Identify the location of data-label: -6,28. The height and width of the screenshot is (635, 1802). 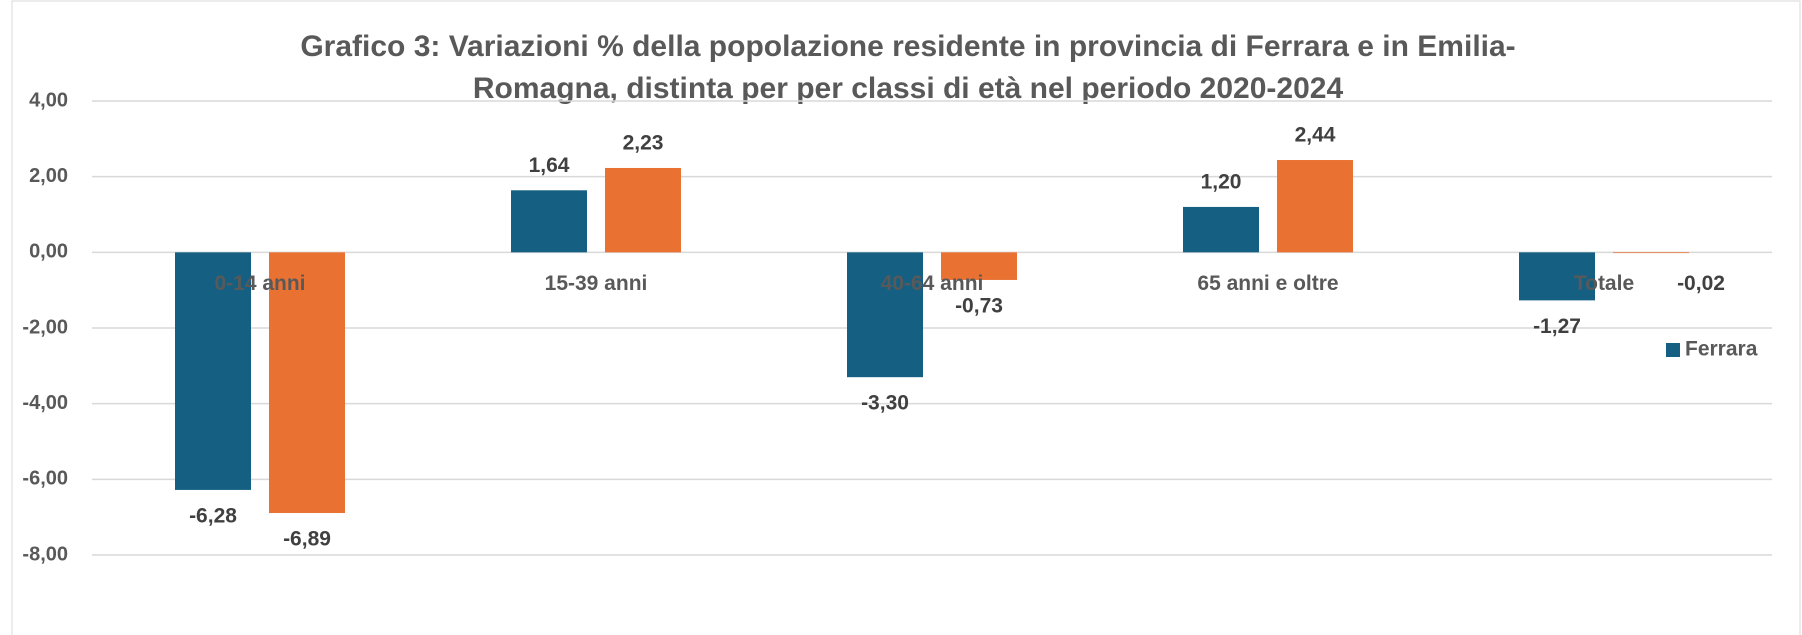
(213, 515).